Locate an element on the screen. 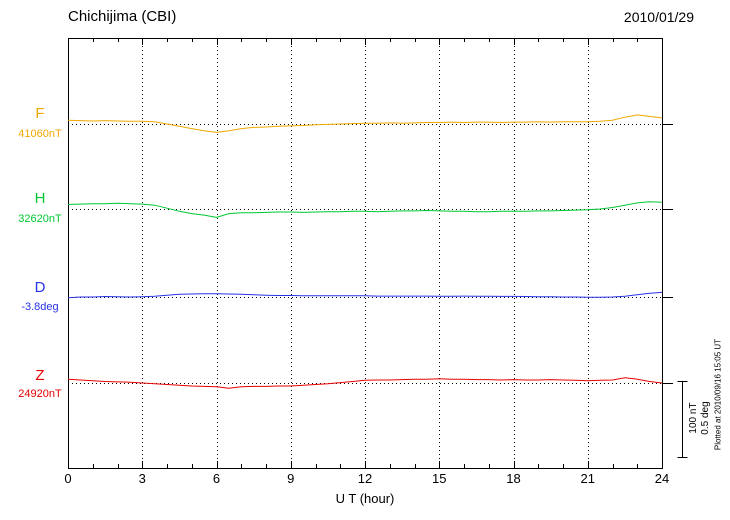 This screenshot has width=730, height=520. trace-H is located at coordinates (365, 209).